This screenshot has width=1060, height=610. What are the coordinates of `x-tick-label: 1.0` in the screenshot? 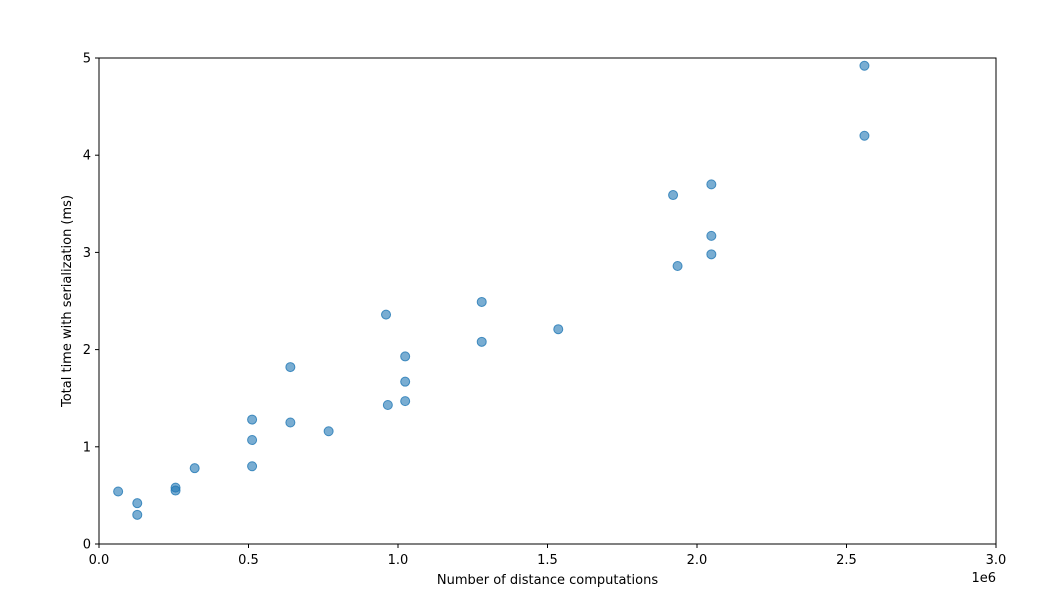 It's located at (398, 560).